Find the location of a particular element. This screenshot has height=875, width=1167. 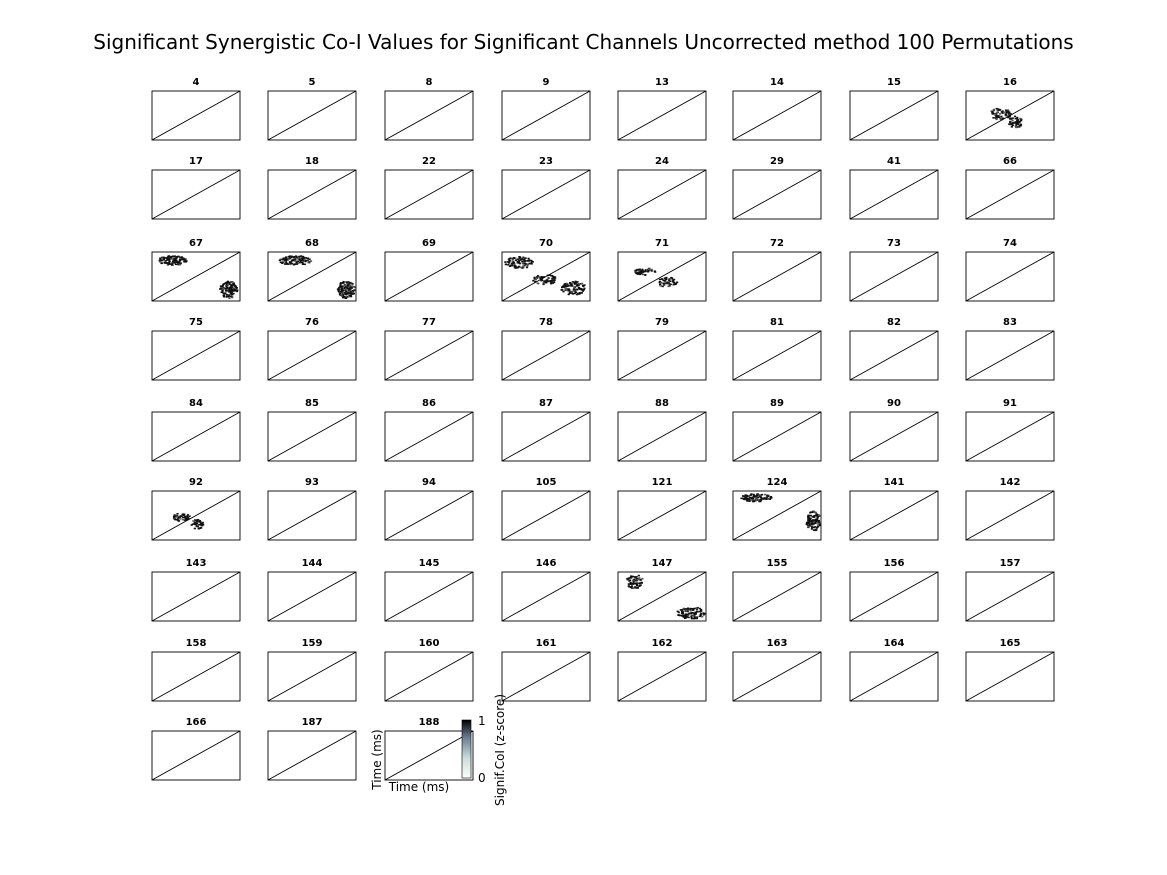

panel-title: 16 is located at coordinates (1010, 82).